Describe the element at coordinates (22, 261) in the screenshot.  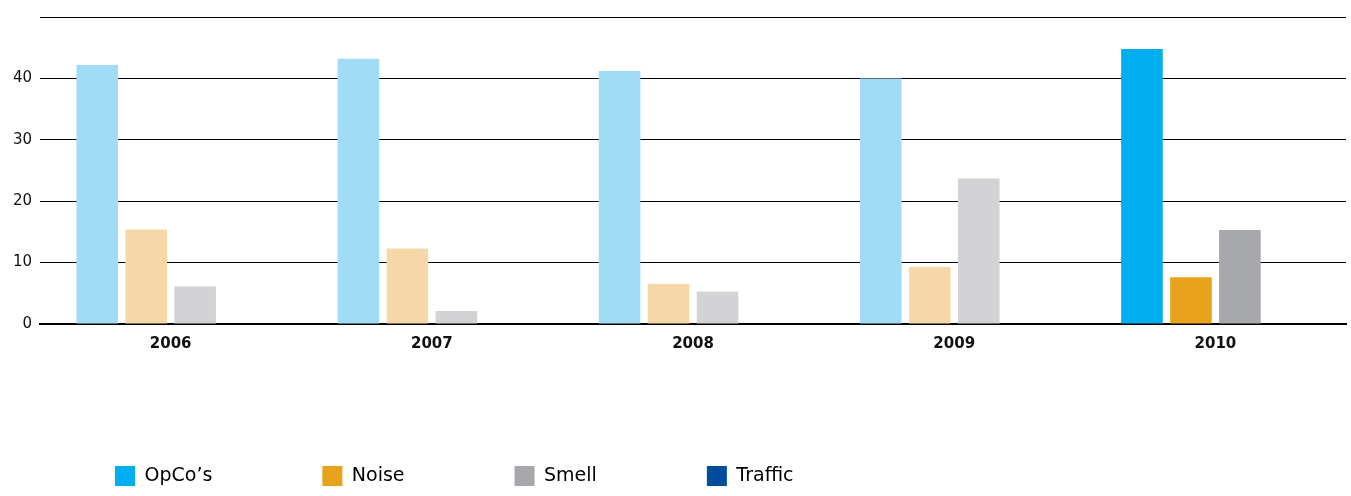
I see `y-tick-label: 10` at that location.